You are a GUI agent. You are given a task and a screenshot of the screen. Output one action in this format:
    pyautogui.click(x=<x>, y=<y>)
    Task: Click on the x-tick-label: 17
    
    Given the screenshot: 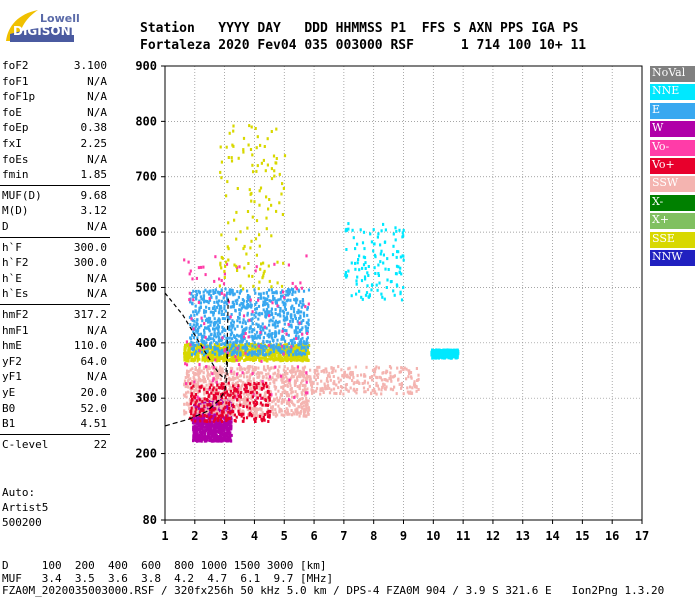 What is the action you would take?
    pyautogui.click(x=642, y=536)
    